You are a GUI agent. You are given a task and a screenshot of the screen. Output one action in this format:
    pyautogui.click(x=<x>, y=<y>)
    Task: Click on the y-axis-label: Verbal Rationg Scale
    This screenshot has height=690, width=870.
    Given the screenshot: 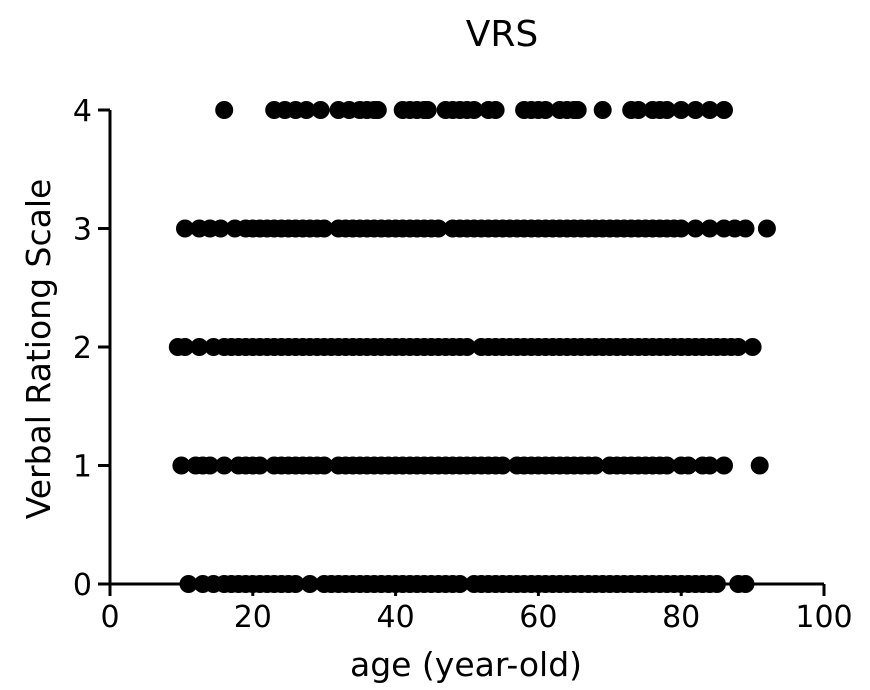 What is the action you would take?
    pyautogui.click(x=38, y=349)
    